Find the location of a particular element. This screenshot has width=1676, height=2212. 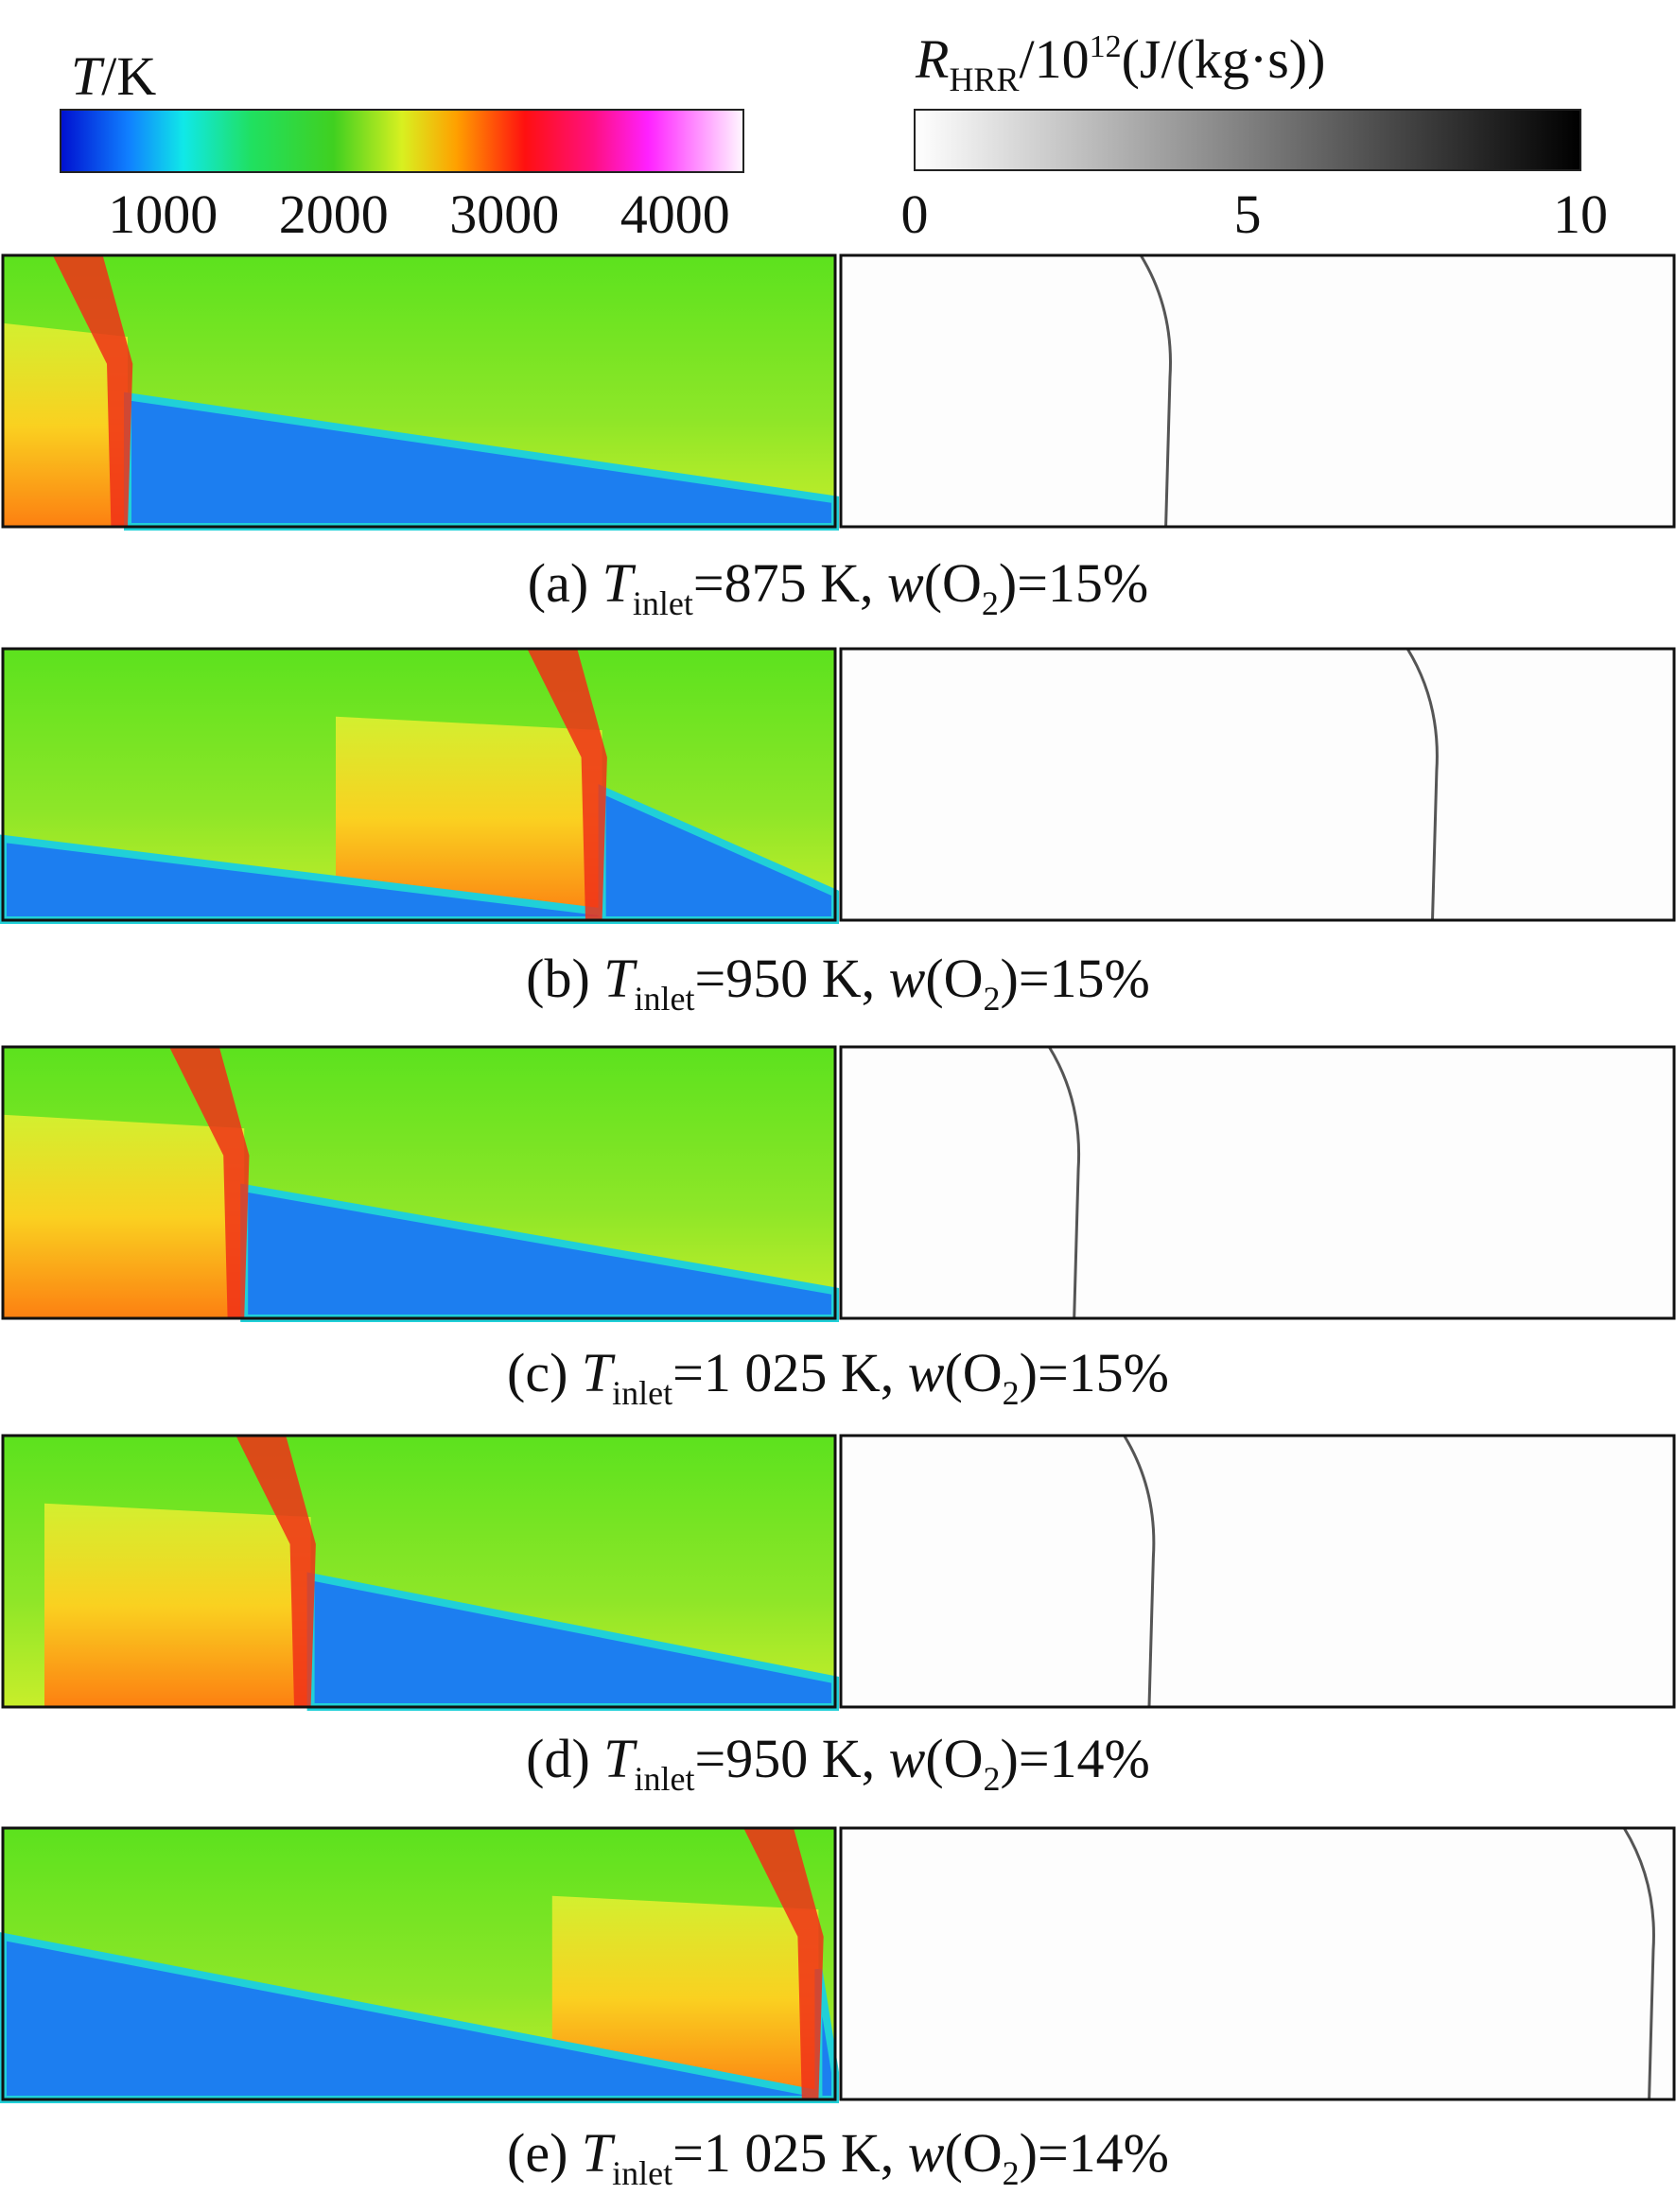

colorbar-tick-label: 2000 is located at coordinates (333, 214).